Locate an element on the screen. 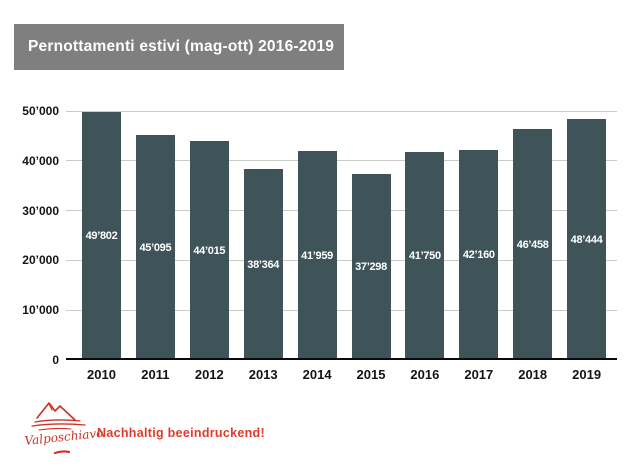  mountain-logo-icon is located at coordinates (58, 428).